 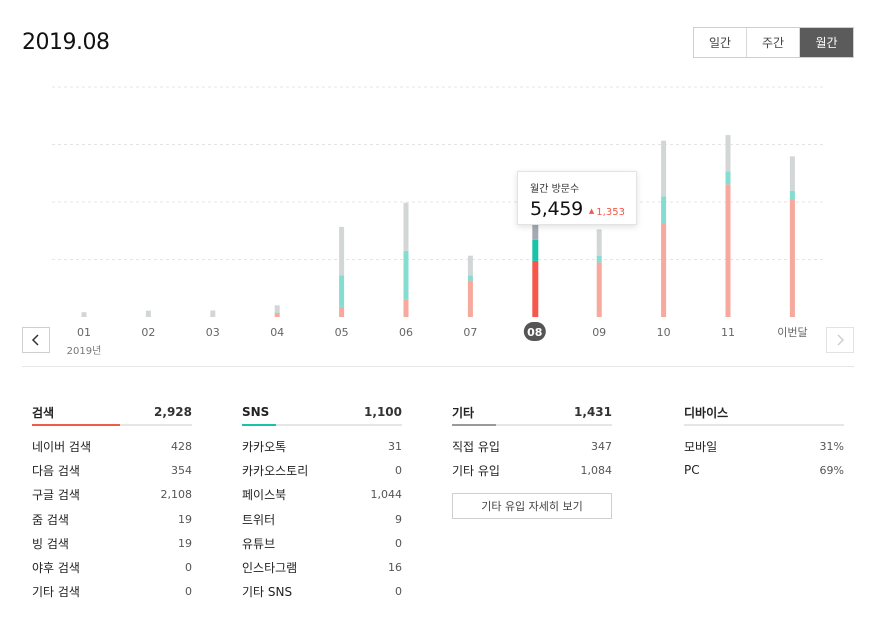 I want to click on other-inflow-detail-button: 기타 유입 자세히 보기, so click(x=532, y=505).